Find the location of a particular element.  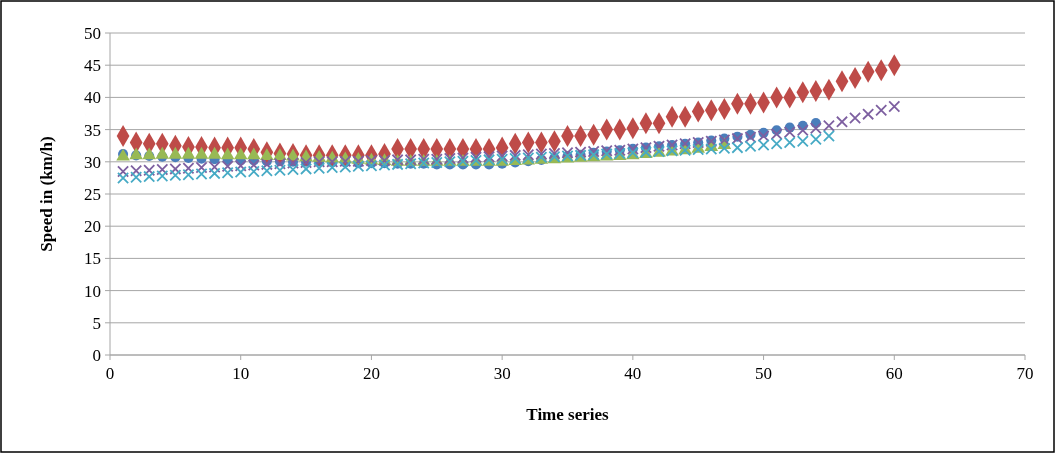

x-tick-label: 70 is located at coordinates (1025, 373).